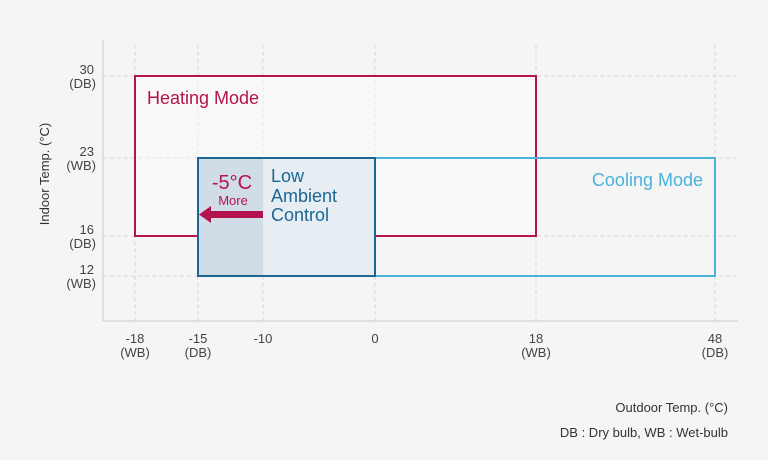  What do you see at coordinates (715, 338) in the screenshot?
I see `x-tick-label: 48` at bounding box center [715, 338].